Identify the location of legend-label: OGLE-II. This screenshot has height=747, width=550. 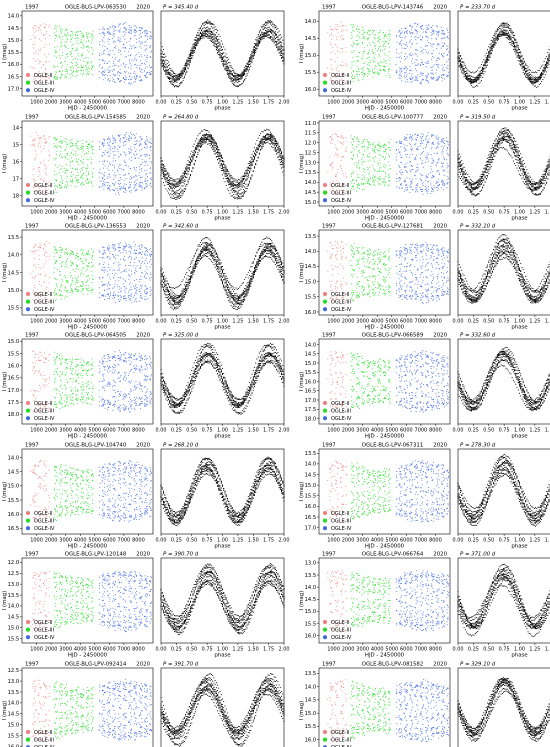
(340, 76).